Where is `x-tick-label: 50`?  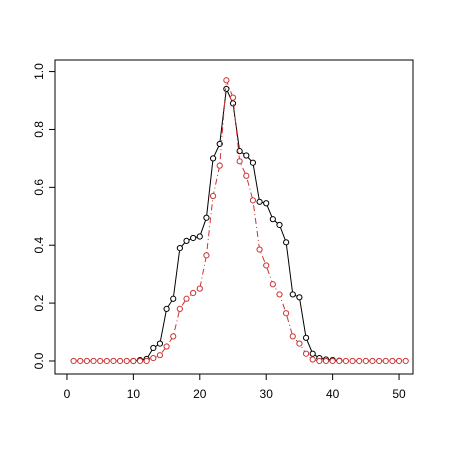
x-tick-label: 50 is located at coordinates (399, 394).